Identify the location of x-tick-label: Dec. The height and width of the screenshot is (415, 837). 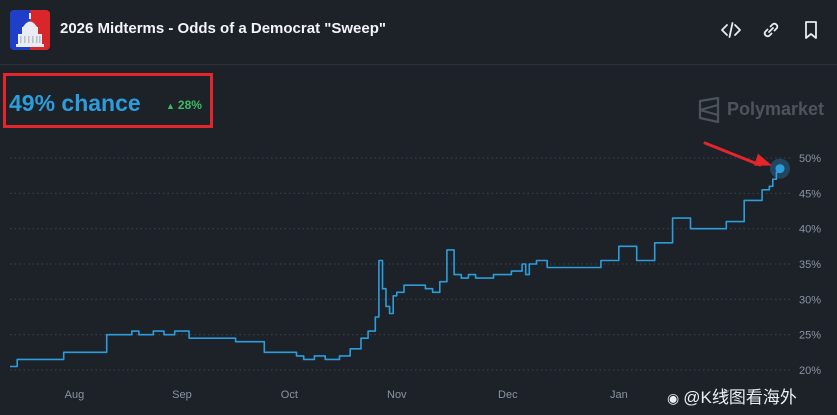
(508, 395).